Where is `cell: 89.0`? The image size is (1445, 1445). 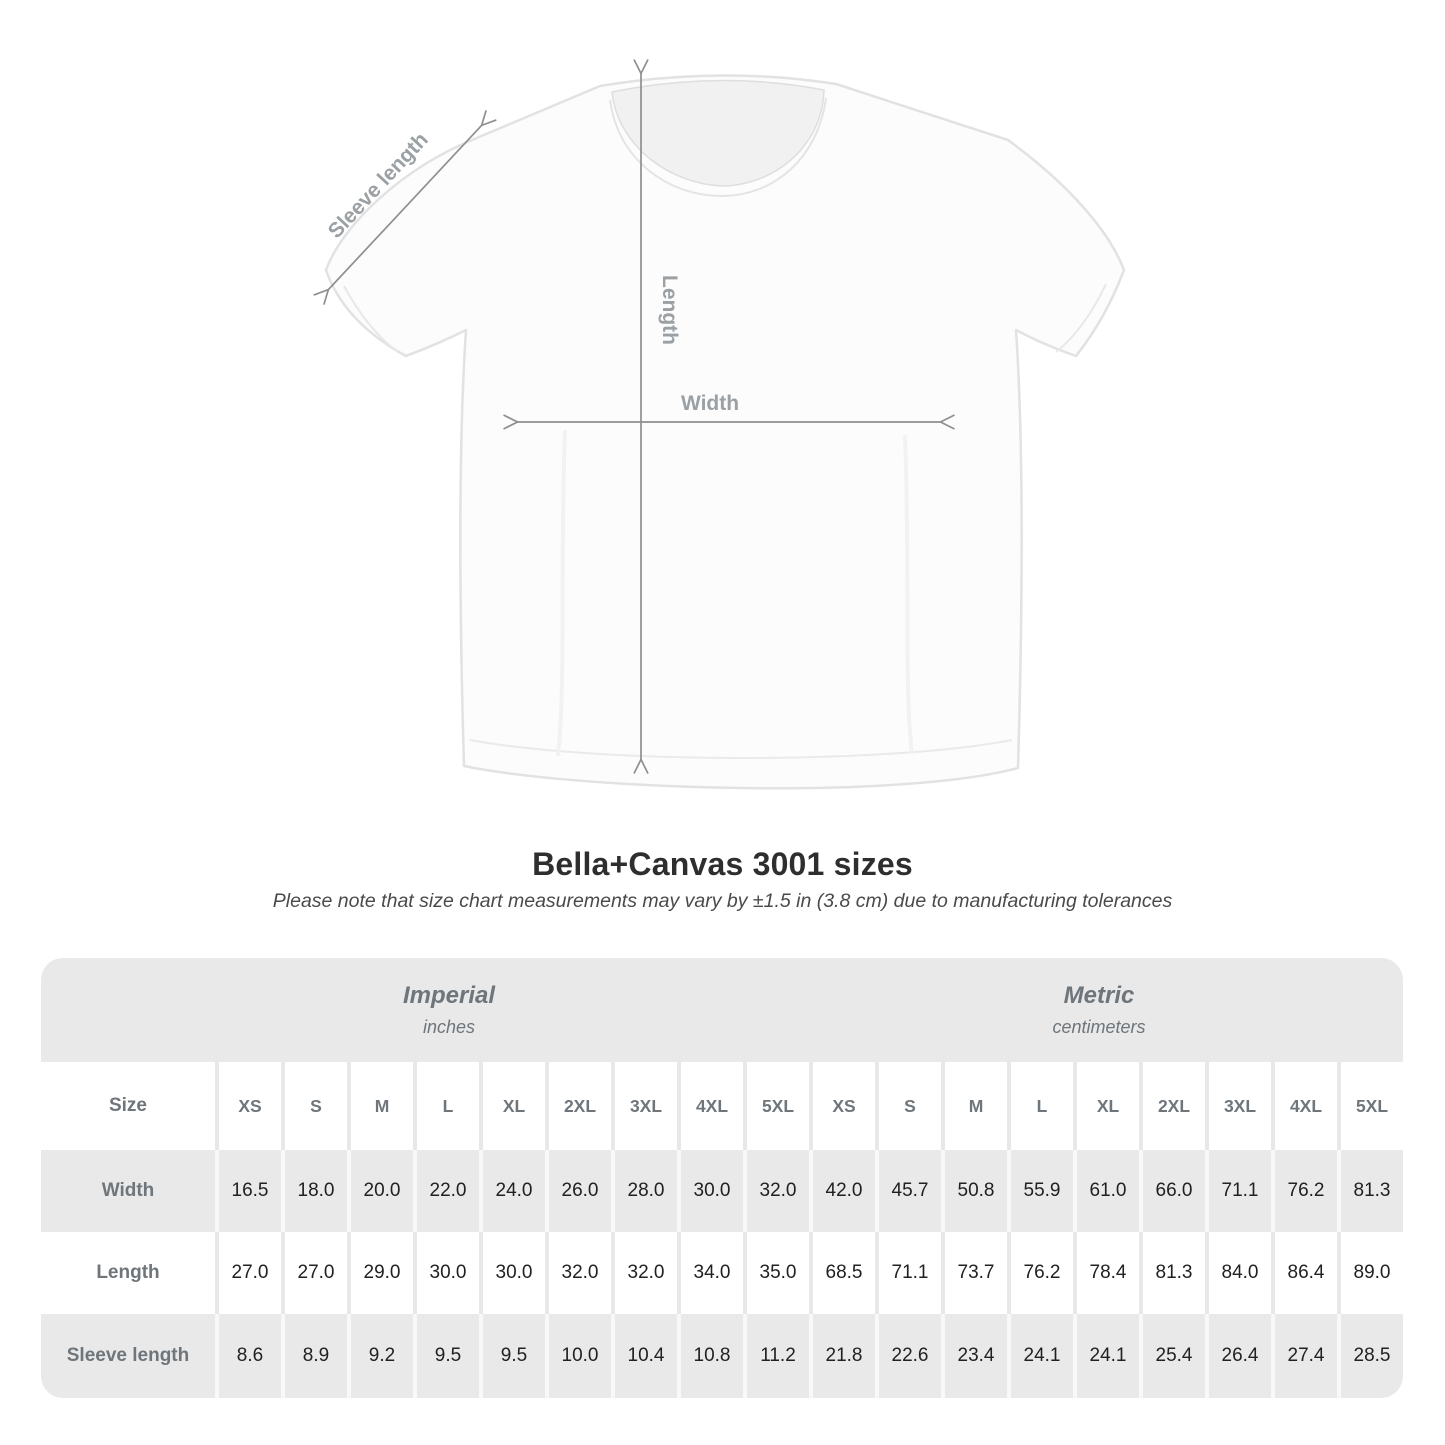 cell: 89.0 is located at coordinates (1370, 1273).